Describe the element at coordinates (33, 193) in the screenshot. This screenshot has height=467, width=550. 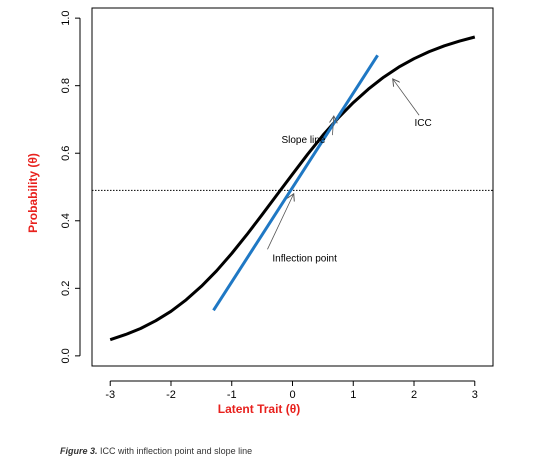
I see `y-axis-title: Probability (θ)` at that location.